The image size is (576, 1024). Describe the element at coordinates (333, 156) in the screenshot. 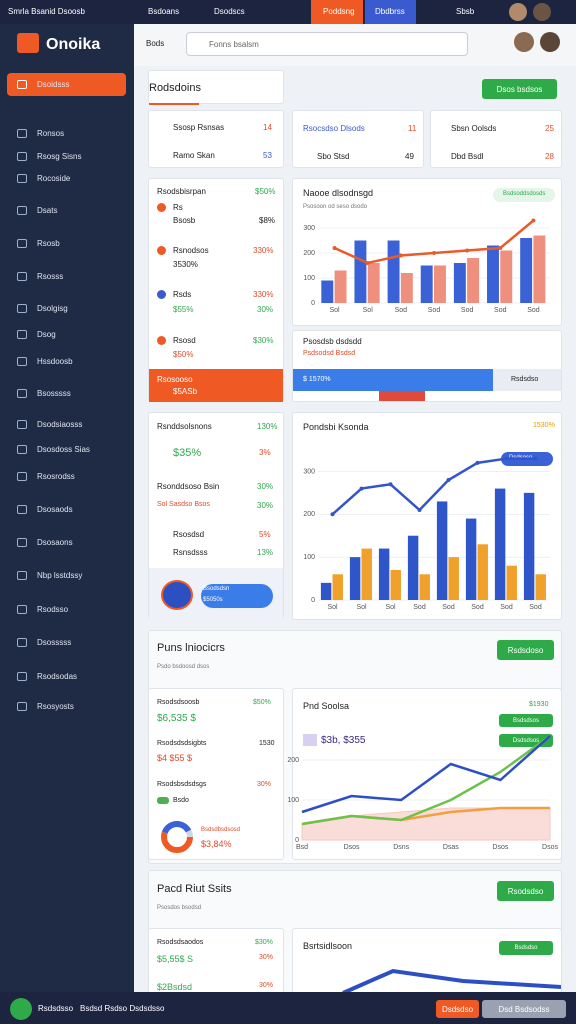

I see `stat-label: Sbo Stsd` at that location.